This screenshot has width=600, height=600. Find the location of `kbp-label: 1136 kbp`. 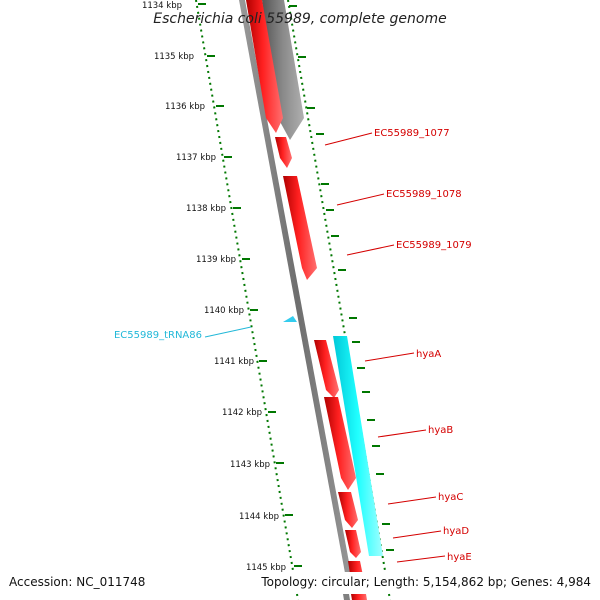

kbp-label: 1136 kbp is located at coordinates (185, 107).